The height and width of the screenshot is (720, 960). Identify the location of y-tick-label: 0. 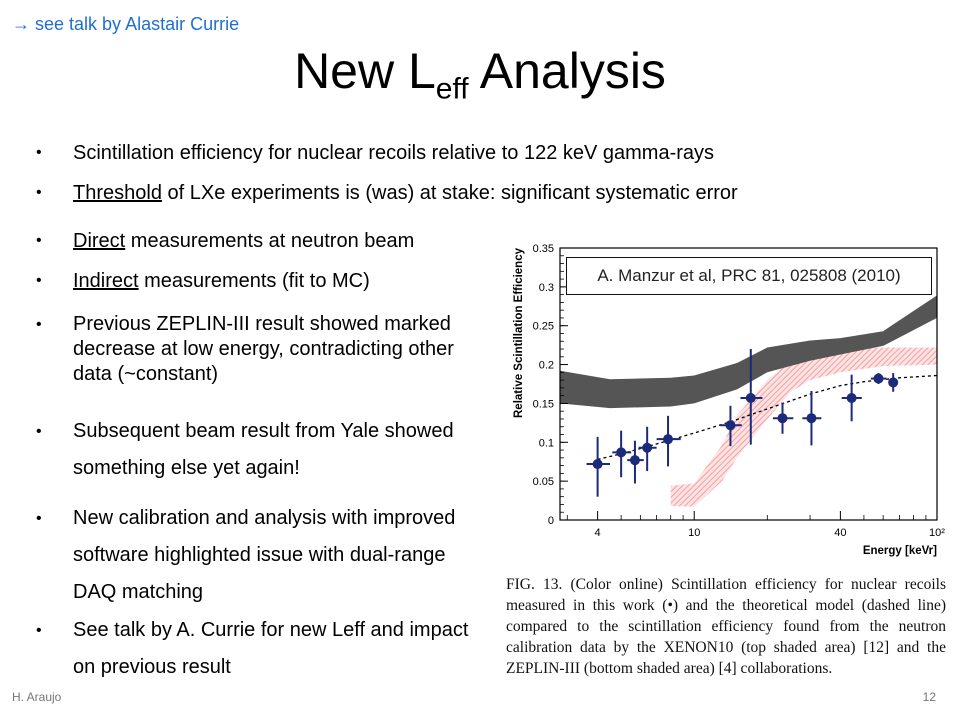
(551, 521).